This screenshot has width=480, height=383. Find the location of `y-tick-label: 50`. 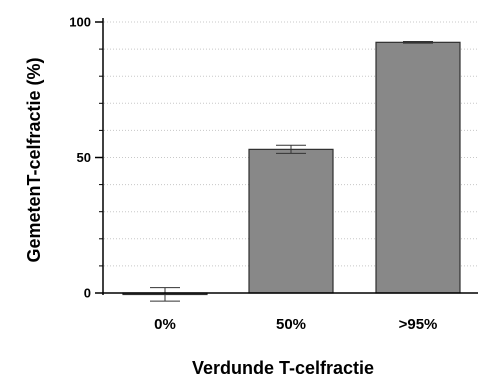

y-tick-label: 50 is located at coordinates (84, 157).